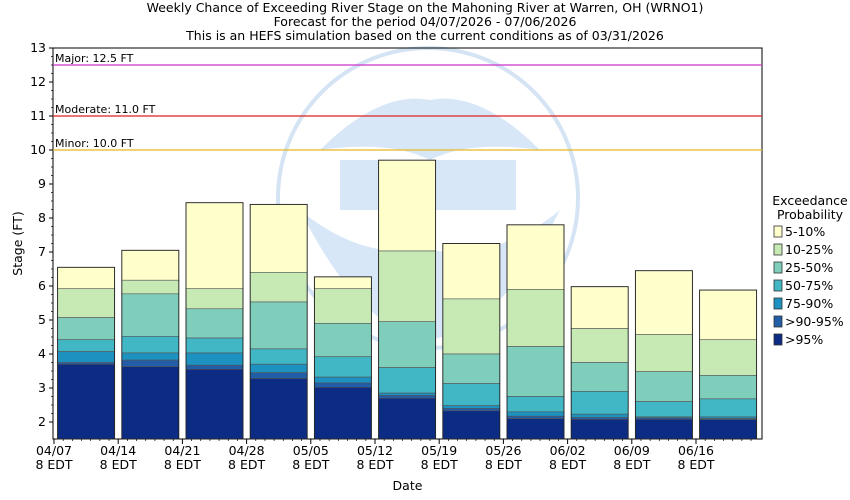  Describe the element at coordinates (408, 485) in the screenshot. I see `x-axis-title: Date` at that location.